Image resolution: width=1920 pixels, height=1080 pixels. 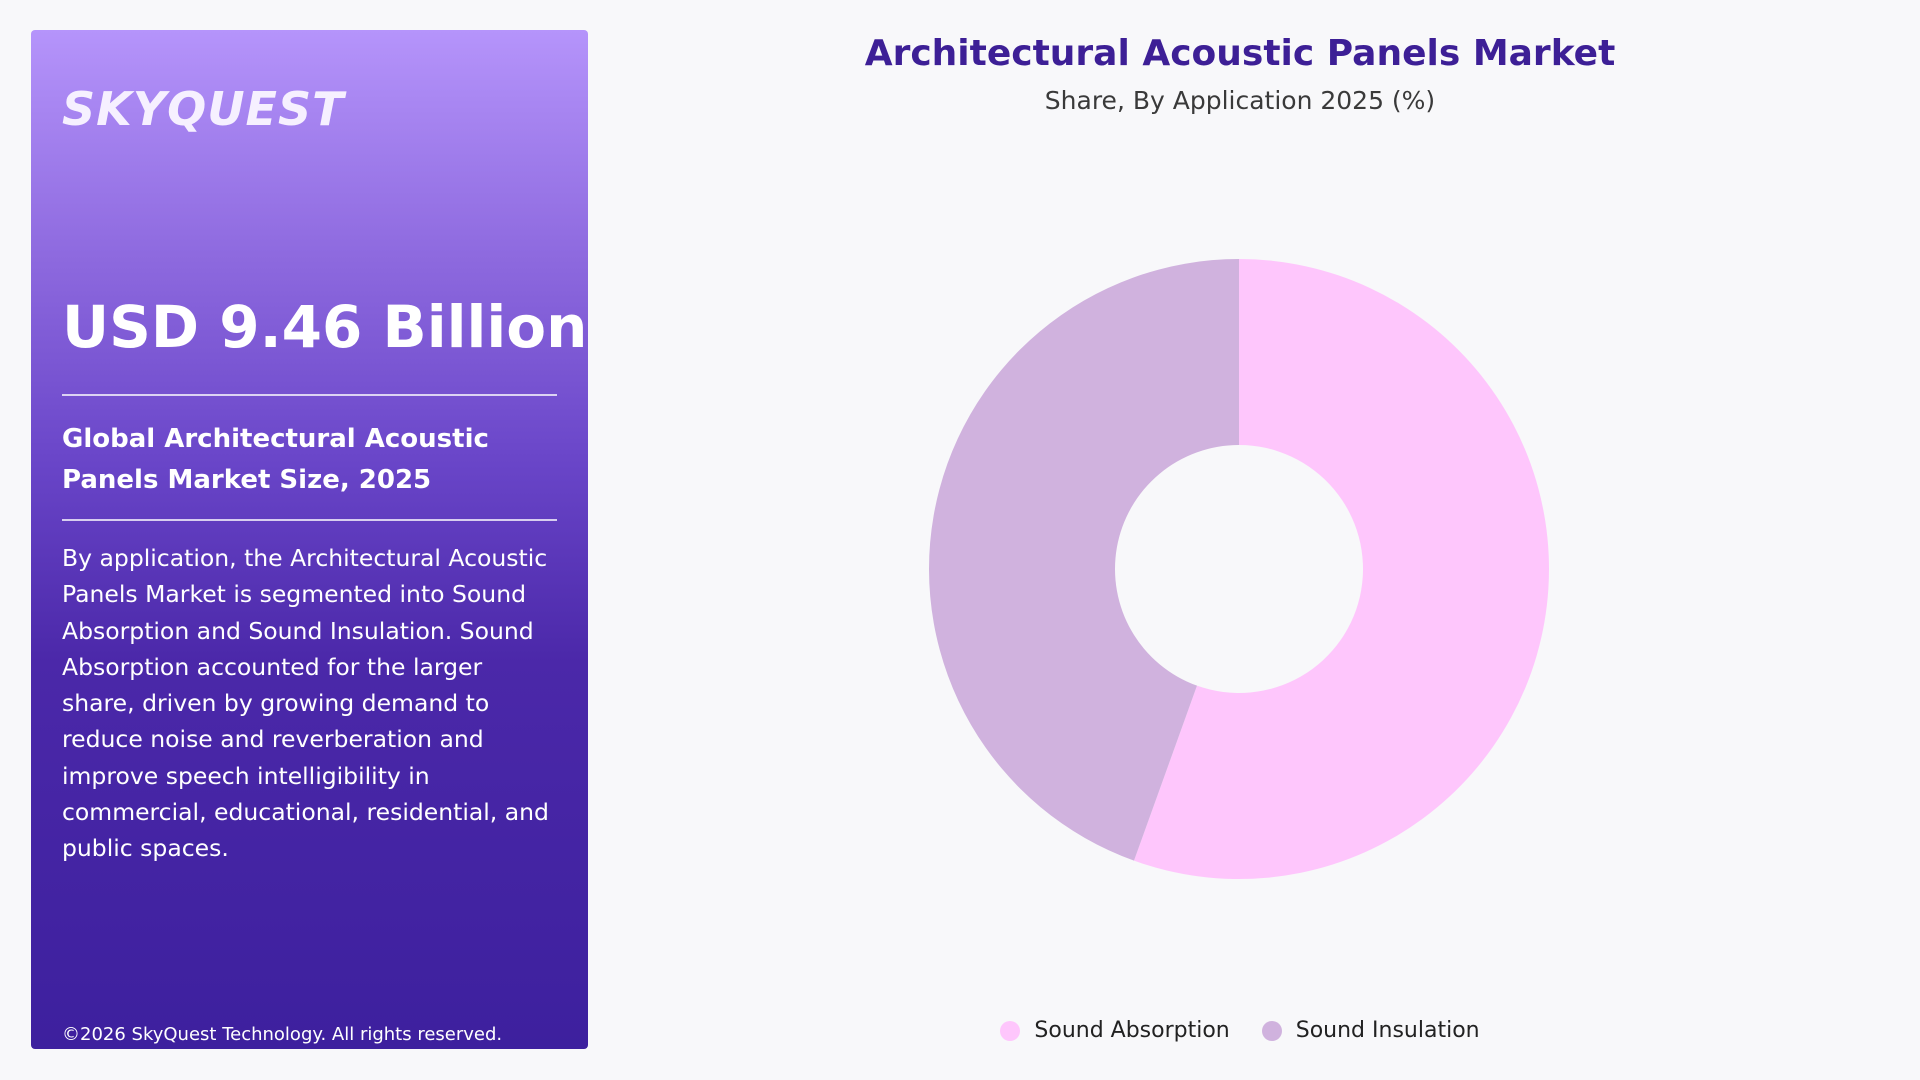 What do you see at coordinates (1387, 1030) in the screenshot?
I see `legend-label: Sound Insulation` at bounding box center [1387, 1030].